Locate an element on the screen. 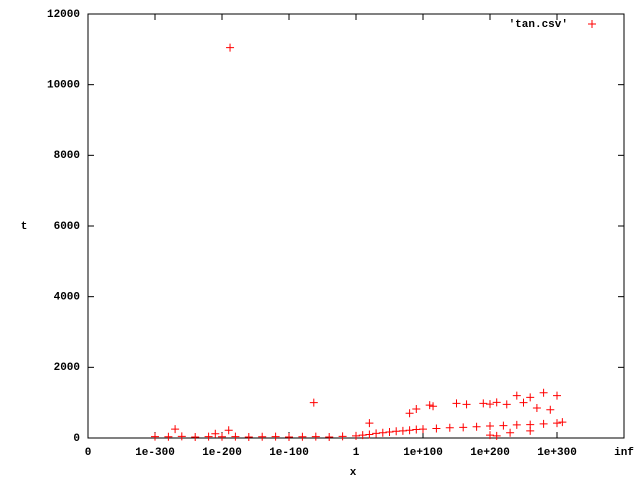 The height and width of the screenshot is (480, 640). x-tick-label: 0 is located at coordinates (88, 453).